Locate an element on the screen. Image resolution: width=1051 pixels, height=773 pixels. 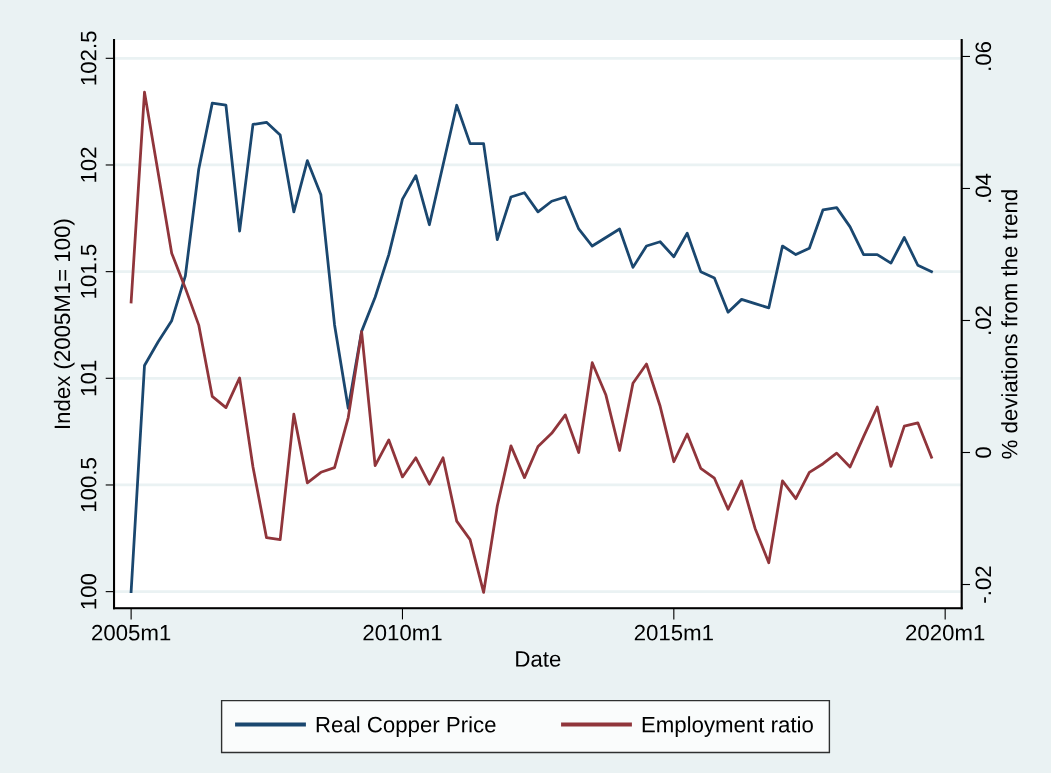
y-tick-label: 102 is located at coordinates (88, 164).